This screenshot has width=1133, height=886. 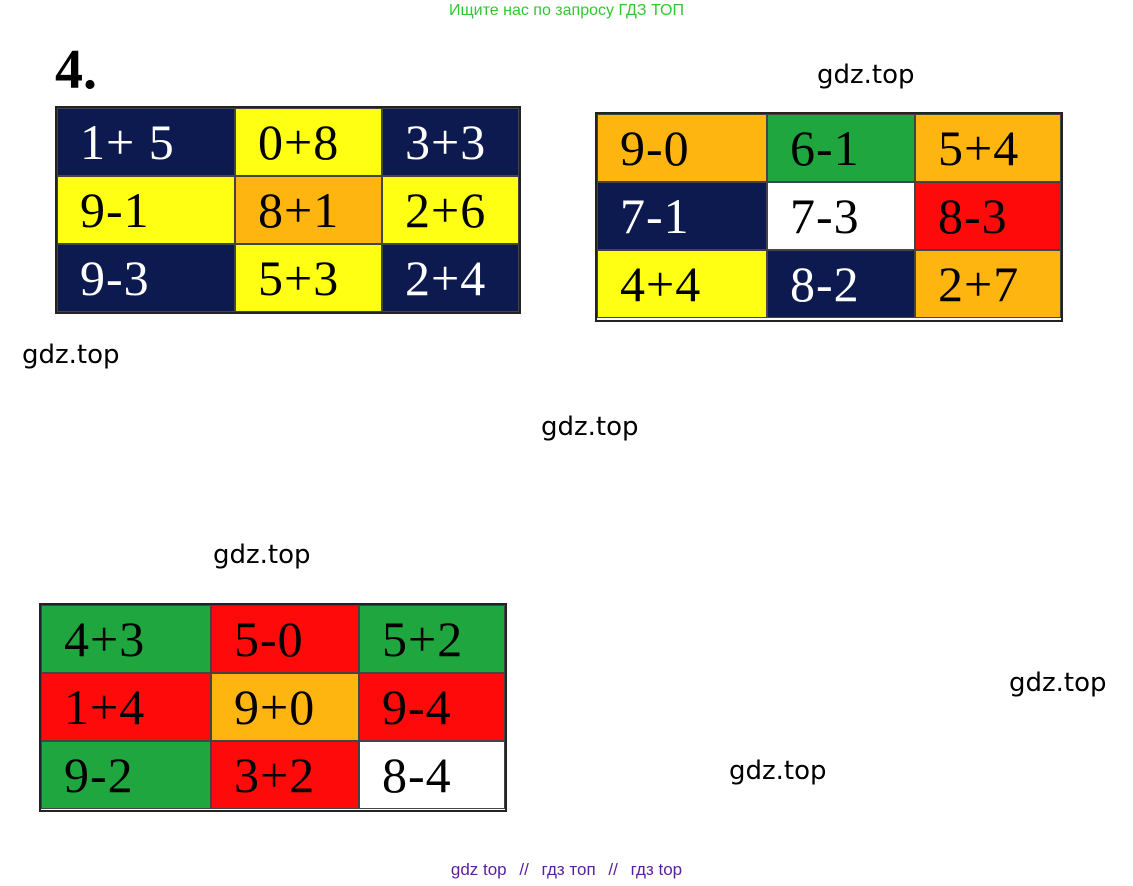 I want to click on expression-cell: 3+2, so click(x=285, y=775).